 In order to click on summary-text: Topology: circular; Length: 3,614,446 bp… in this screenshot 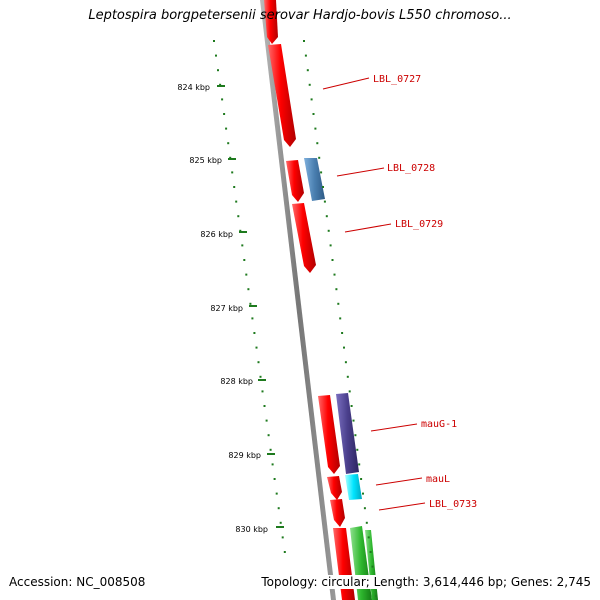, I will do `click(426, 582)`.